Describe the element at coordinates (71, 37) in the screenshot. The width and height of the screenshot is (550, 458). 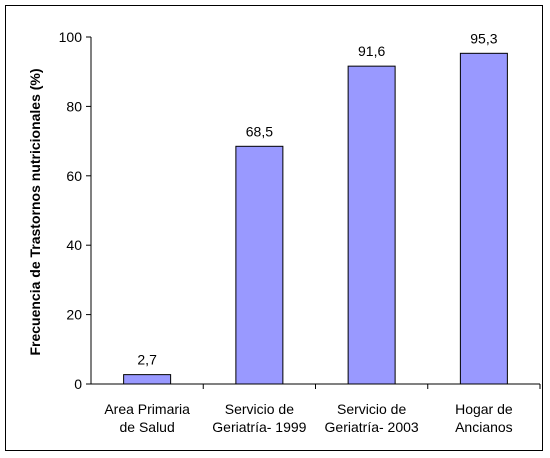
I see `y-tick-label: 100` at that location.